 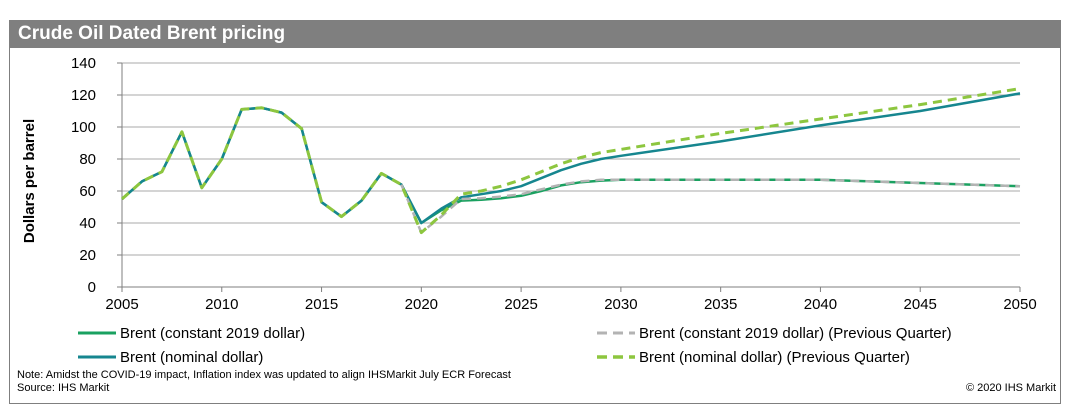 I want to click on y-tick-label: 140, so click(x=83, y=63).